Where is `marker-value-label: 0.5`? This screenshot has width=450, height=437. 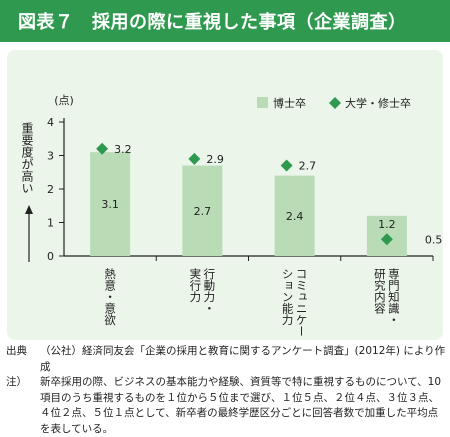 marker-value-label: 0.5 is located at coordinates (434, 239).